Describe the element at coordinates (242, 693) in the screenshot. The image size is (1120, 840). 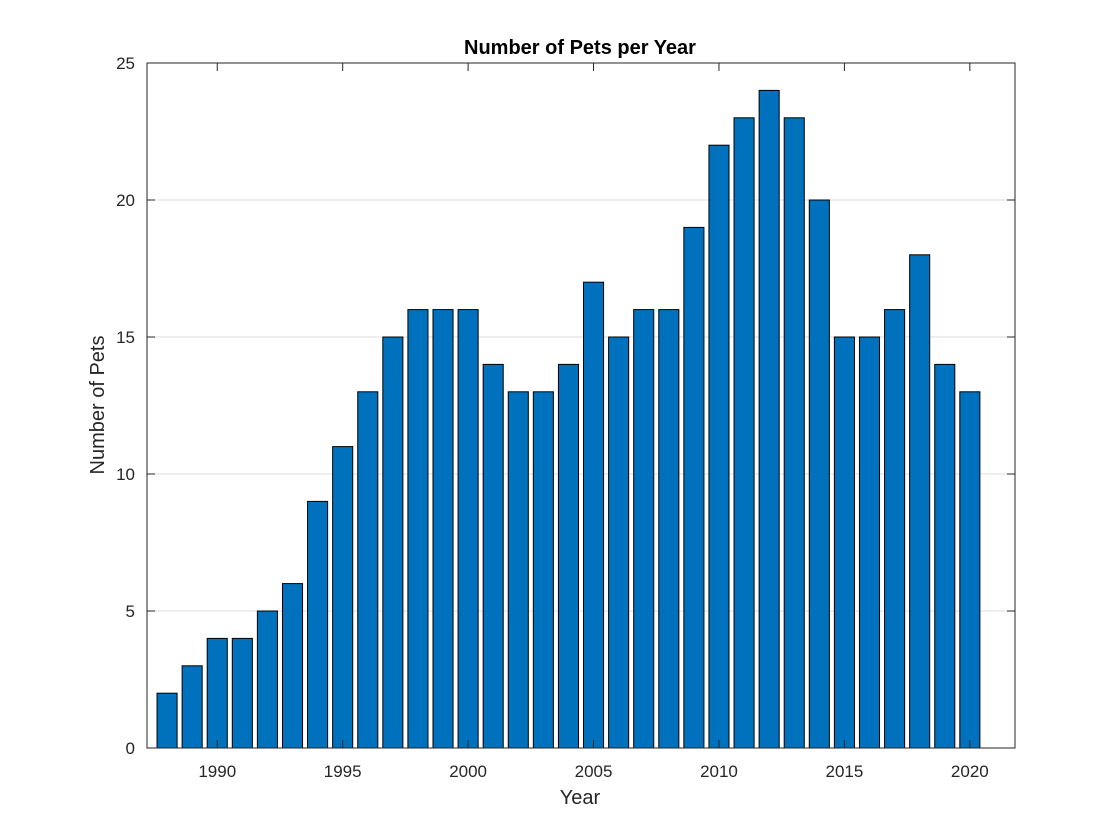
I see `bar-1991` at that location.